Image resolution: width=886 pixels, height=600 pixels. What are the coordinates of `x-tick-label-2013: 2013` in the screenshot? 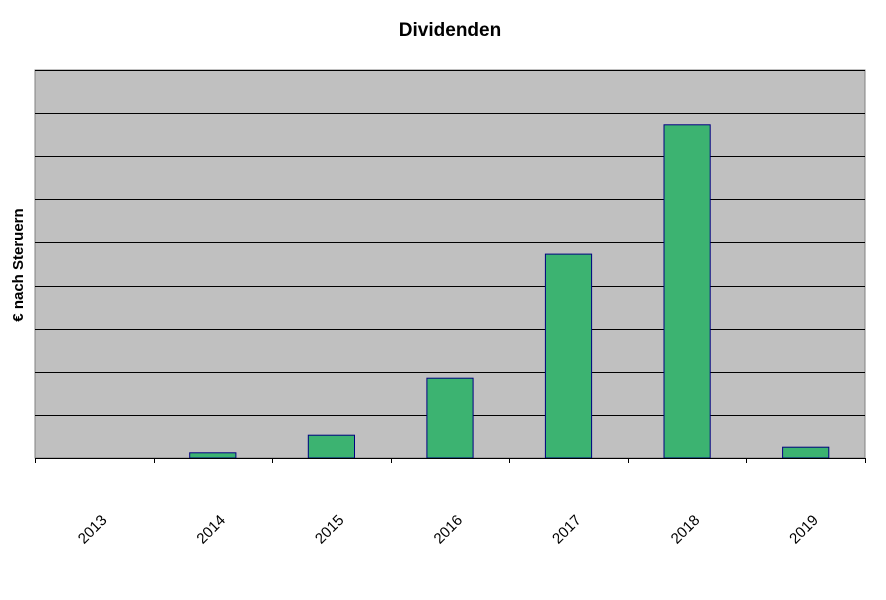 It's located at (93, 530).